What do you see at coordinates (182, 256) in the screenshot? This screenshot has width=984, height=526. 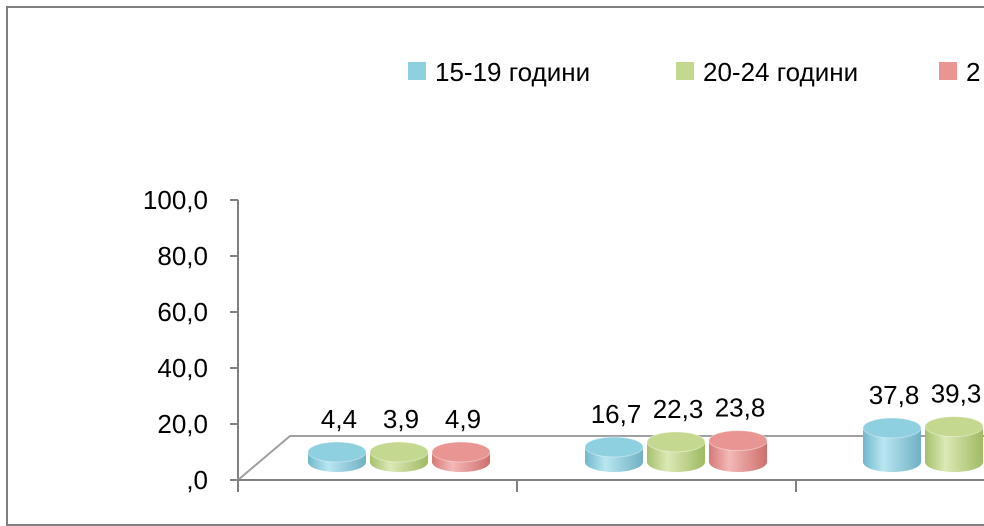 I see `y-tick-label: 80,0` at bounding box center [182, 256].